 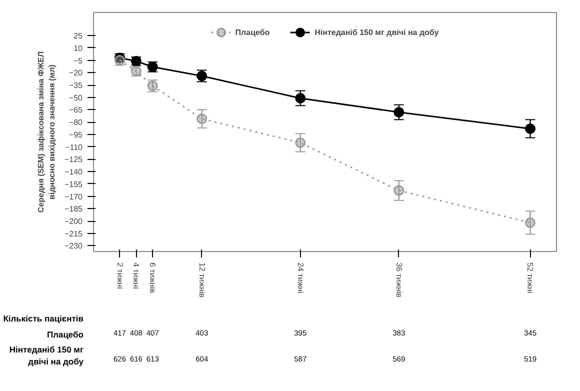 What do you see at coordinates (43, 319) in the screenshot?
I see `text: Кількість пацієнтів` at bounding box center [43, 319].